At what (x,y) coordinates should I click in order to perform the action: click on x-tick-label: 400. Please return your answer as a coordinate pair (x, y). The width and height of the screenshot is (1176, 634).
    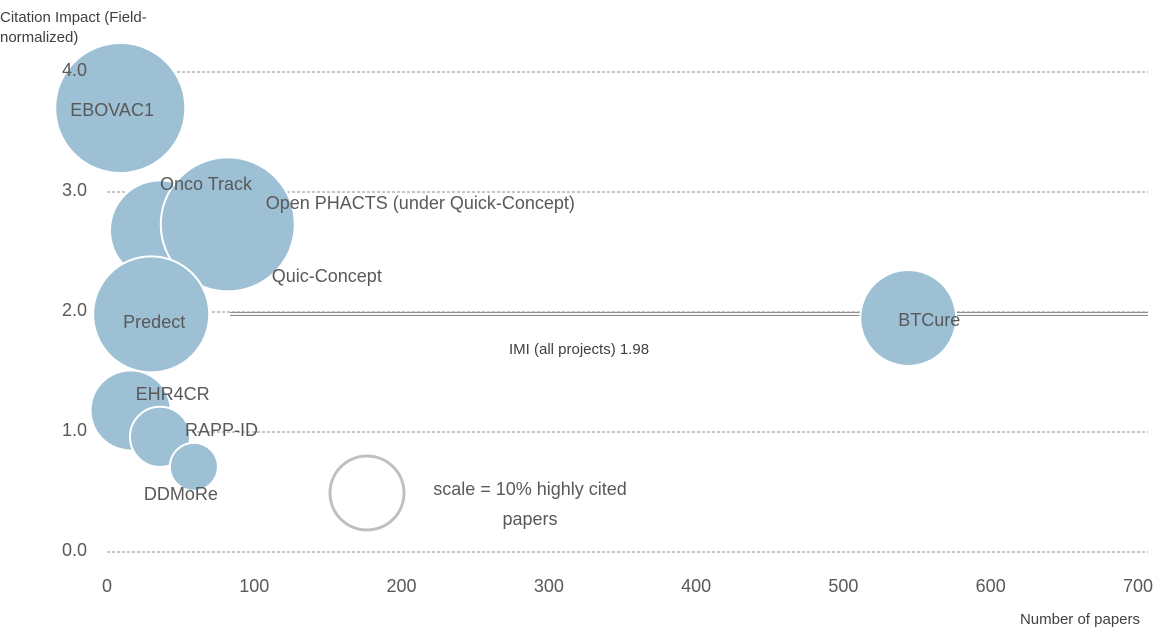
    Looking at the image, I should click on (696, 586).